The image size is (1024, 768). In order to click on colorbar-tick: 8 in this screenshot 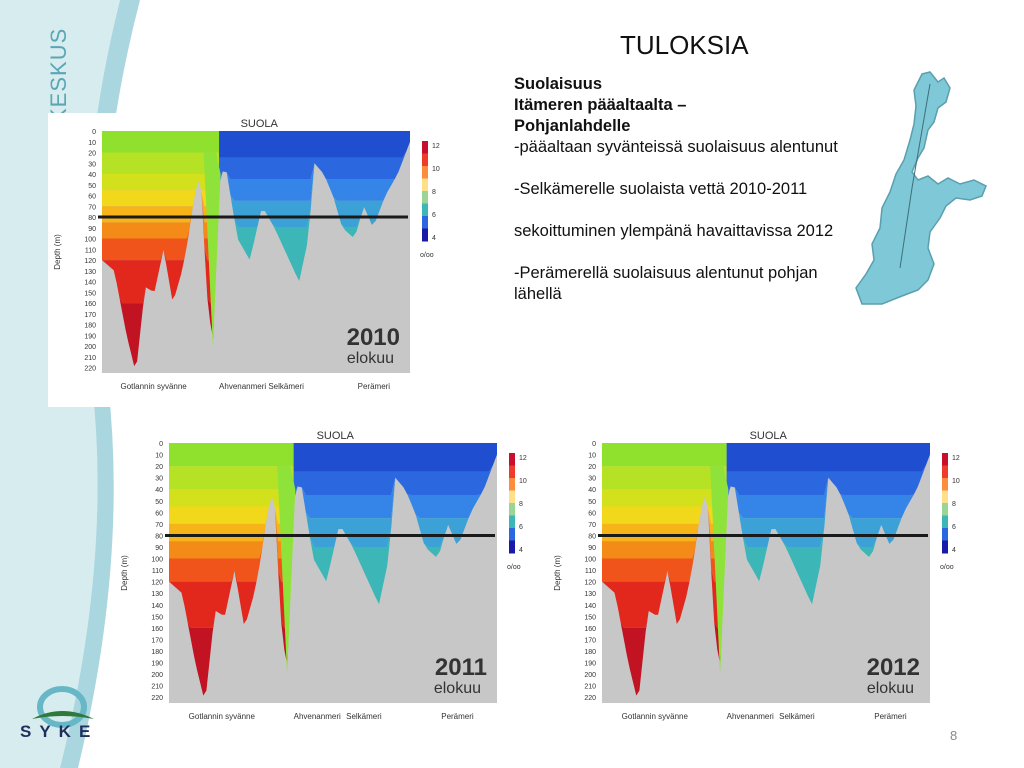, I will do `click(954, 504)`.